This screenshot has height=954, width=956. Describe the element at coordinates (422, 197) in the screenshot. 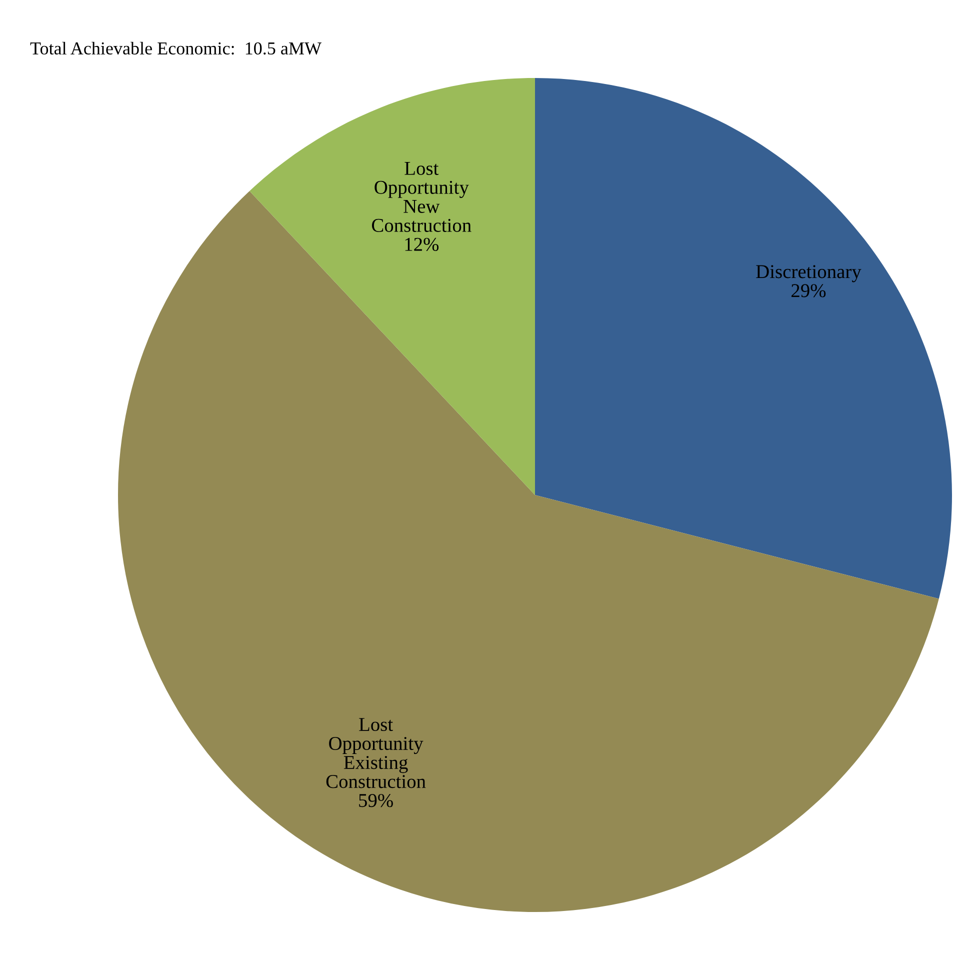

I see `slice-label: Lost Opportunity New Construction` at that location.